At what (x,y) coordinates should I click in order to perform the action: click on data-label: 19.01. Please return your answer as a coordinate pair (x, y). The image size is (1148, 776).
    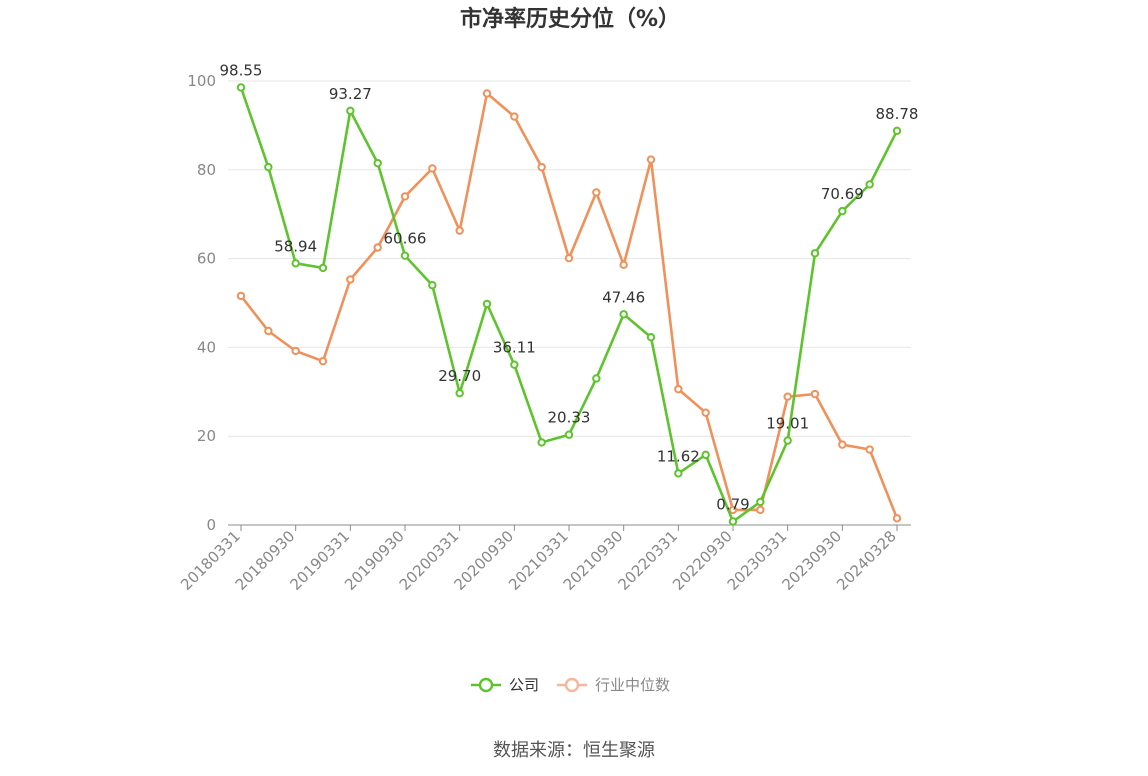
    Looking at the image, I should click on (787, 424).